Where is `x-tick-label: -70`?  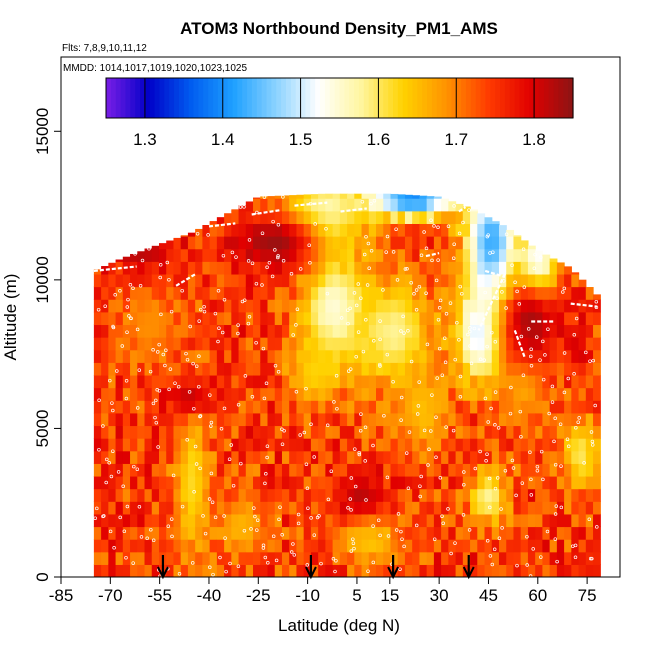
x-tick-label: -70 is located at coordinates (110, 595).